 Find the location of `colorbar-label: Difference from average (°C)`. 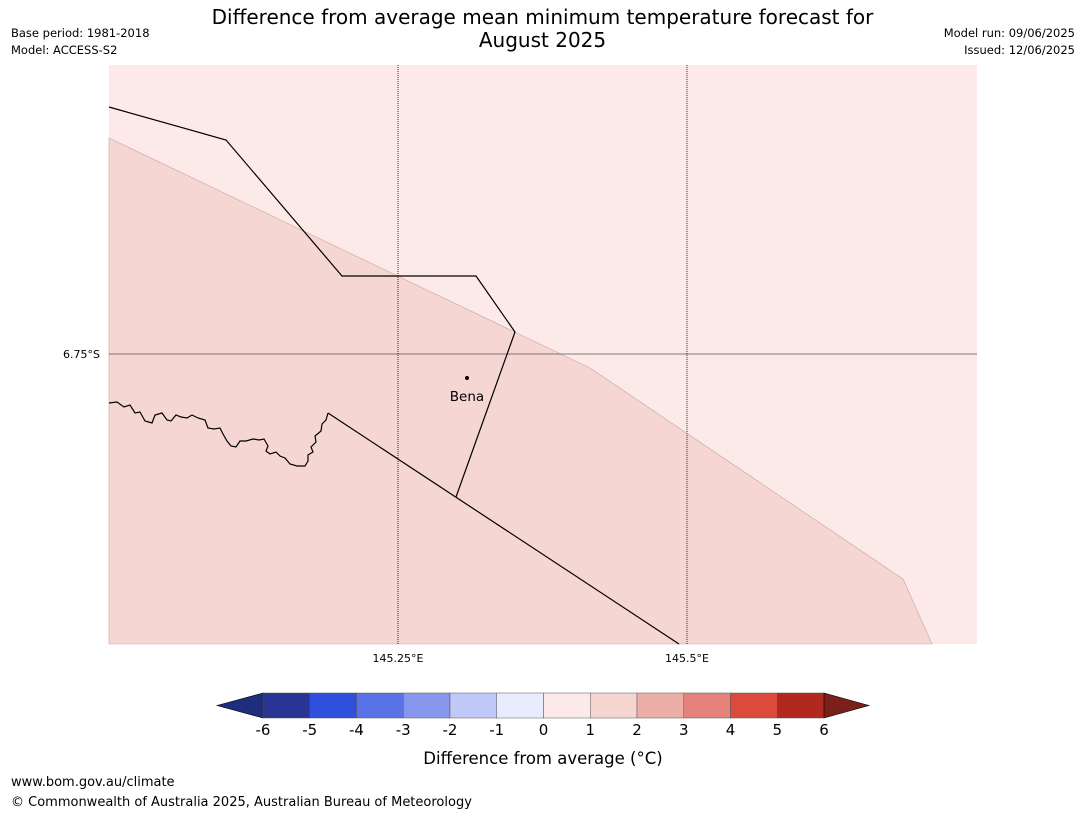

colorbar-label: Difference from average (°C) is located at coordinates (542, 758).